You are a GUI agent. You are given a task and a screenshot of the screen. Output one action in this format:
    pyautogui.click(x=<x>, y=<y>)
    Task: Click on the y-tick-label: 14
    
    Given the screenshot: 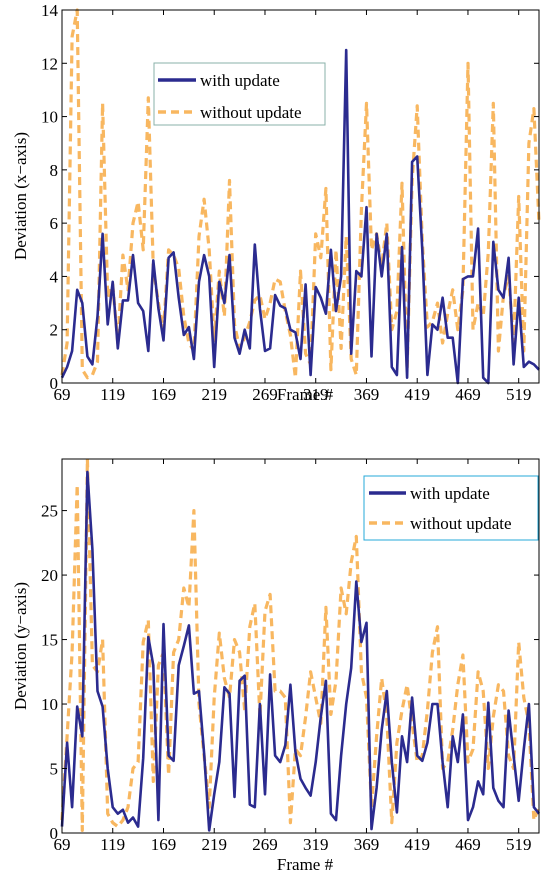 What is the action you would take?
    pyautogui.click(x=50, y=10)
    